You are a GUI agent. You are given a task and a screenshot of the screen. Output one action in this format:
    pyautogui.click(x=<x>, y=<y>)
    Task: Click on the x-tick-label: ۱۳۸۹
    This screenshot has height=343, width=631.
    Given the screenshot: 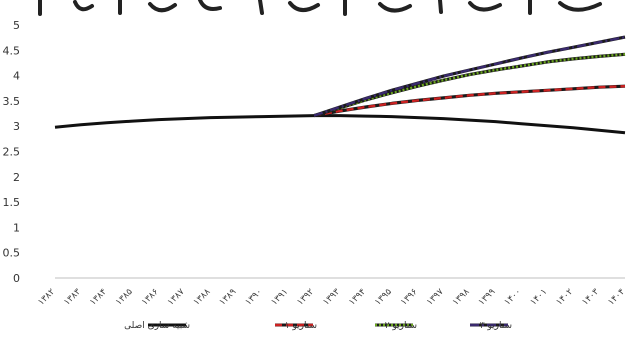 What is the action you would take?
    pyautogui.click(x=228, y=297)
    